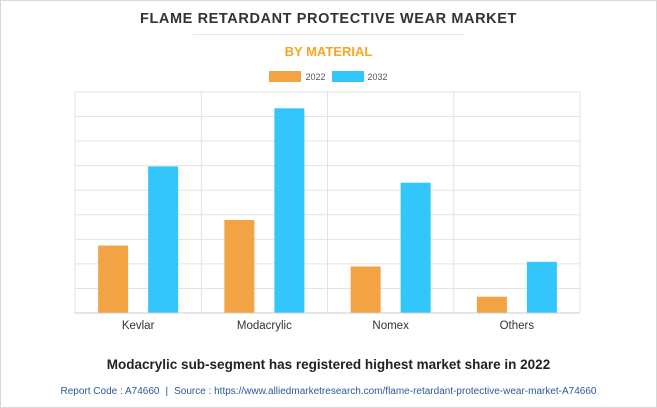 This screenshot has height=408, width=657. I want to click on chart-subtitle: BY MATERIAL, so click(328, 51).